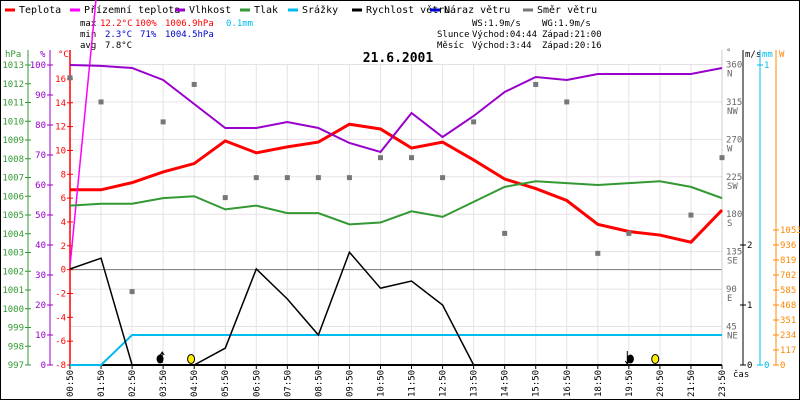  I want to click on legend-label: Vlhkost, so click(210, 10).